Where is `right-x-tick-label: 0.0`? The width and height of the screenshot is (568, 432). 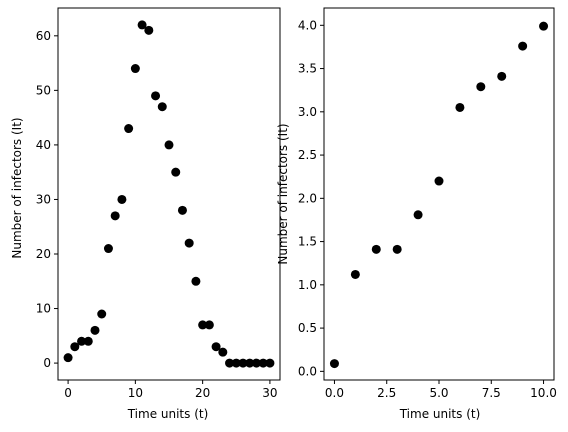
right-x-tick-label: 0.0 is located at coordinates (334, 393).